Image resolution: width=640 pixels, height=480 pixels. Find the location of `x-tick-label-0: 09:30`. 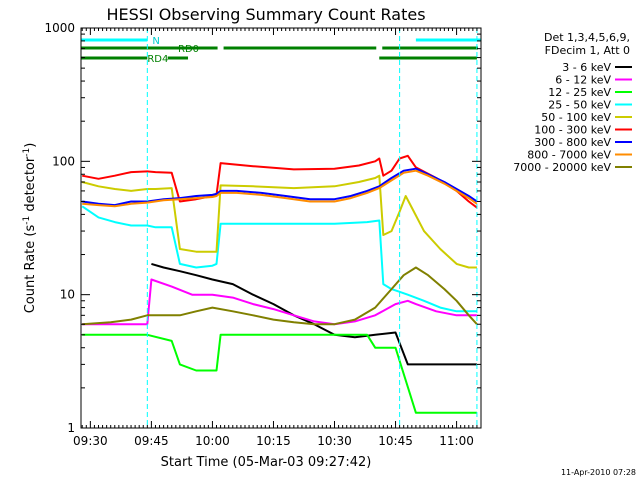

x-tick-label-0: 09:30 is located at coordinates (90, 441).